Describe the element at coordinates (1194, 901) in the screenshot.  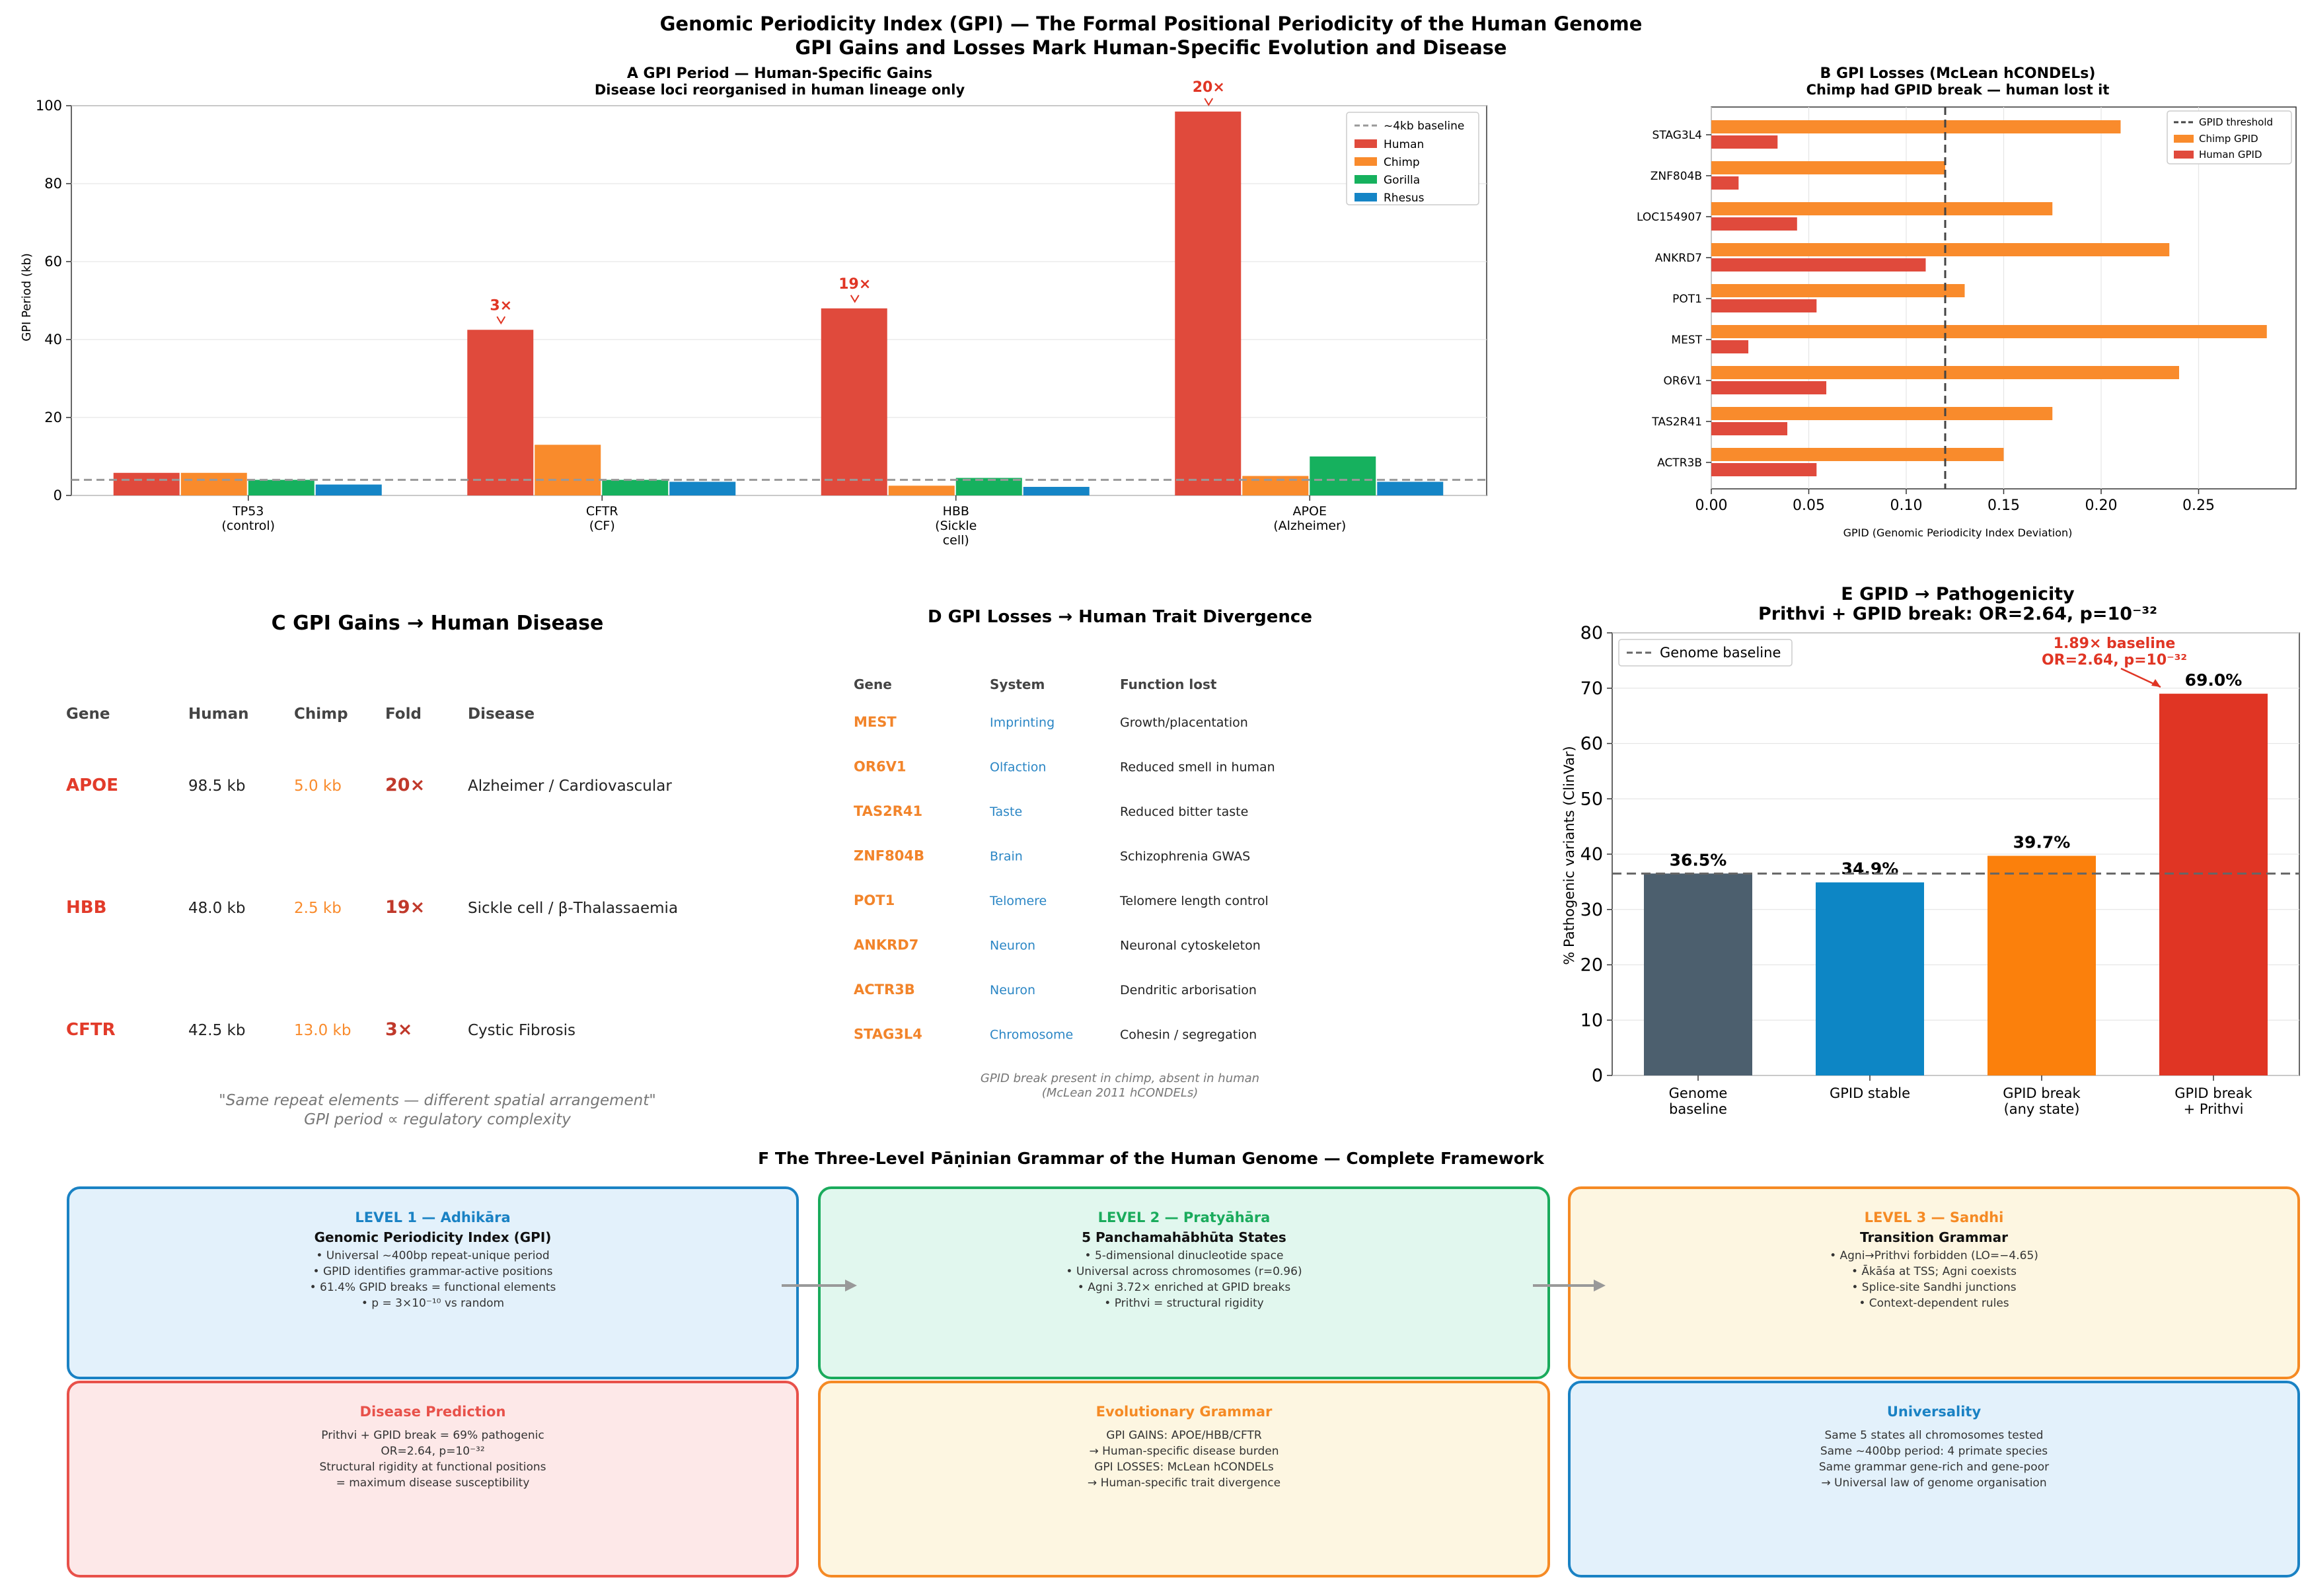
I see `panel-d-function-lost: Telomere length control` at that location.